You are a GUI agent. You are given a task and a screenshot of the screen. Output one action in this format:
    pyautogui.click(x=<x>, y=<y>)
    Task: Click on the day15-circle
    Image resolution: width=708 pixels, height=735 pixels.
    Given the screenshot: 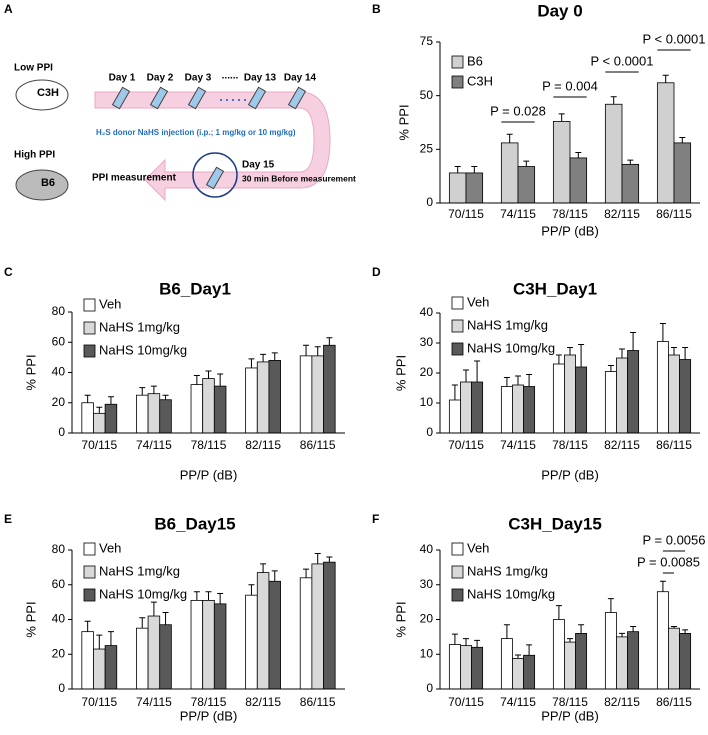 What is the action you would take?
    pyautogui.click(x=215, y=175)
    